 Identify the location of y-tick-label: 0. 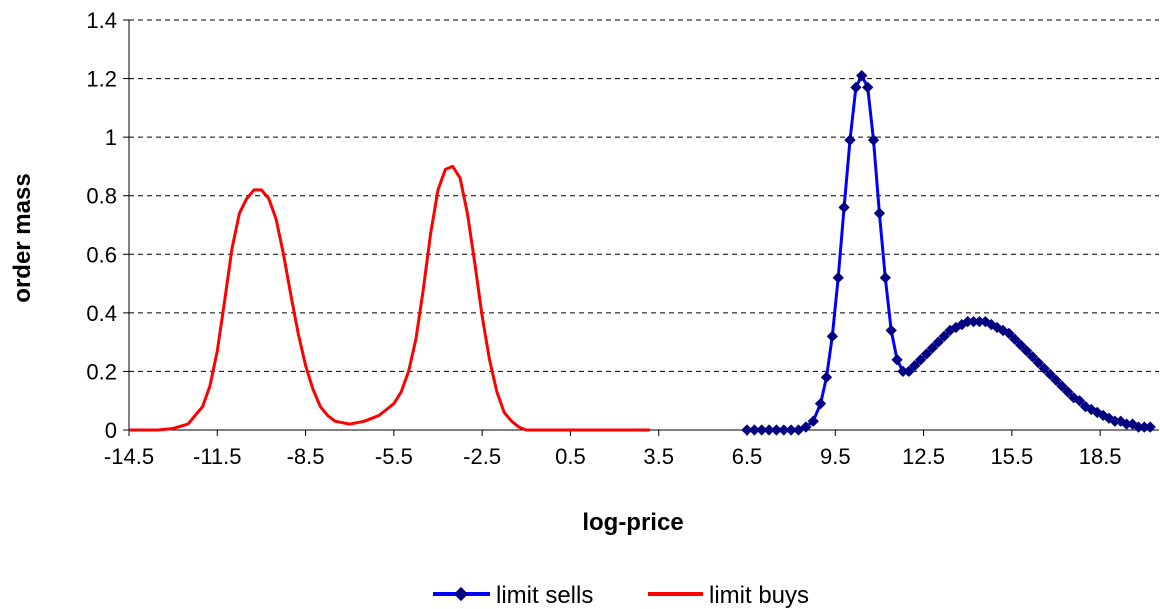
(111, 430).